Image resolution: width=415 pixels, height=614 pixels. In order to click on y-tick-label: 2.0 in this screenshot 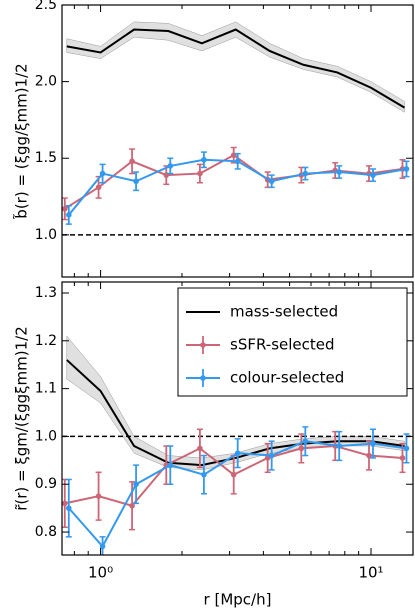, I will do `click(46, 82)`.